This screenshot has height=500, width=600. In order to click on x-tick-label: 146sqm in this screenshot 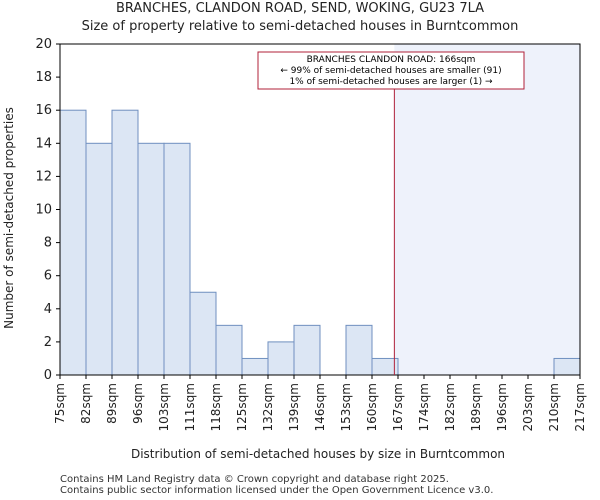, I will do `click(320, 407)`.